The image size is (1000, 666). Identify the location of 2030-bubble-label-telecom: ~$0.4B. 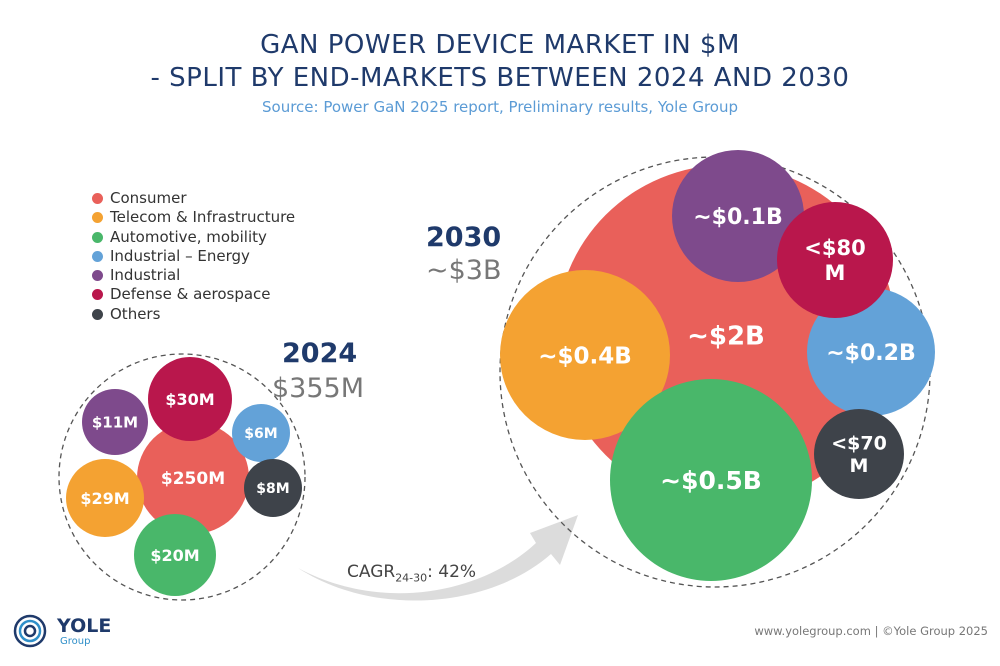
(585, 356).